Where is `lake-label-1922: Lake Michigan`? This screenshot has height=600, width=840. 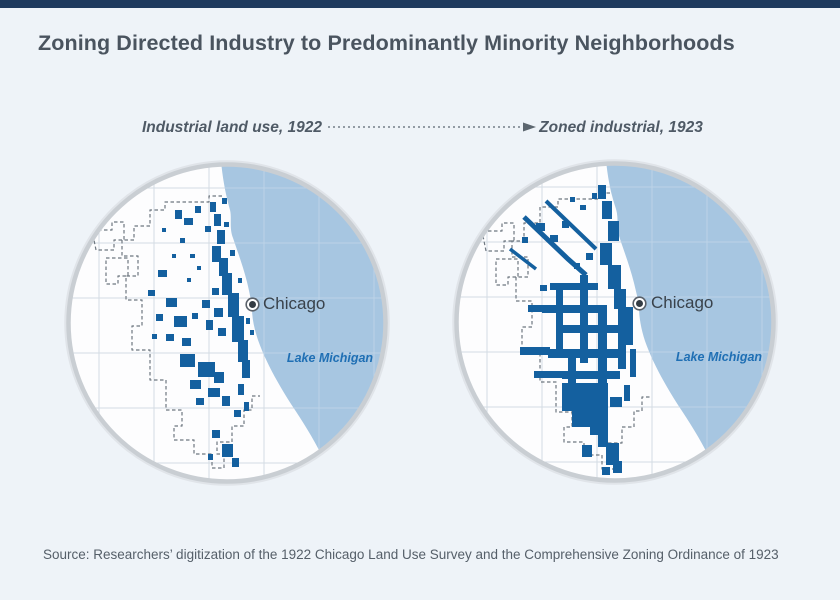
lake-label-1922: Lake Michigan is located at coordinates (330, 358).